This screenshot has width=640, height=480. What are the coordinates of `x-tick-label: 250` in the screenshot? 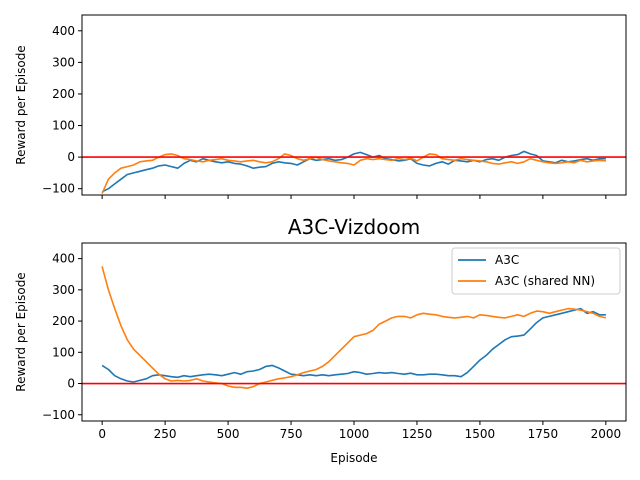 It's located at (165, 434).